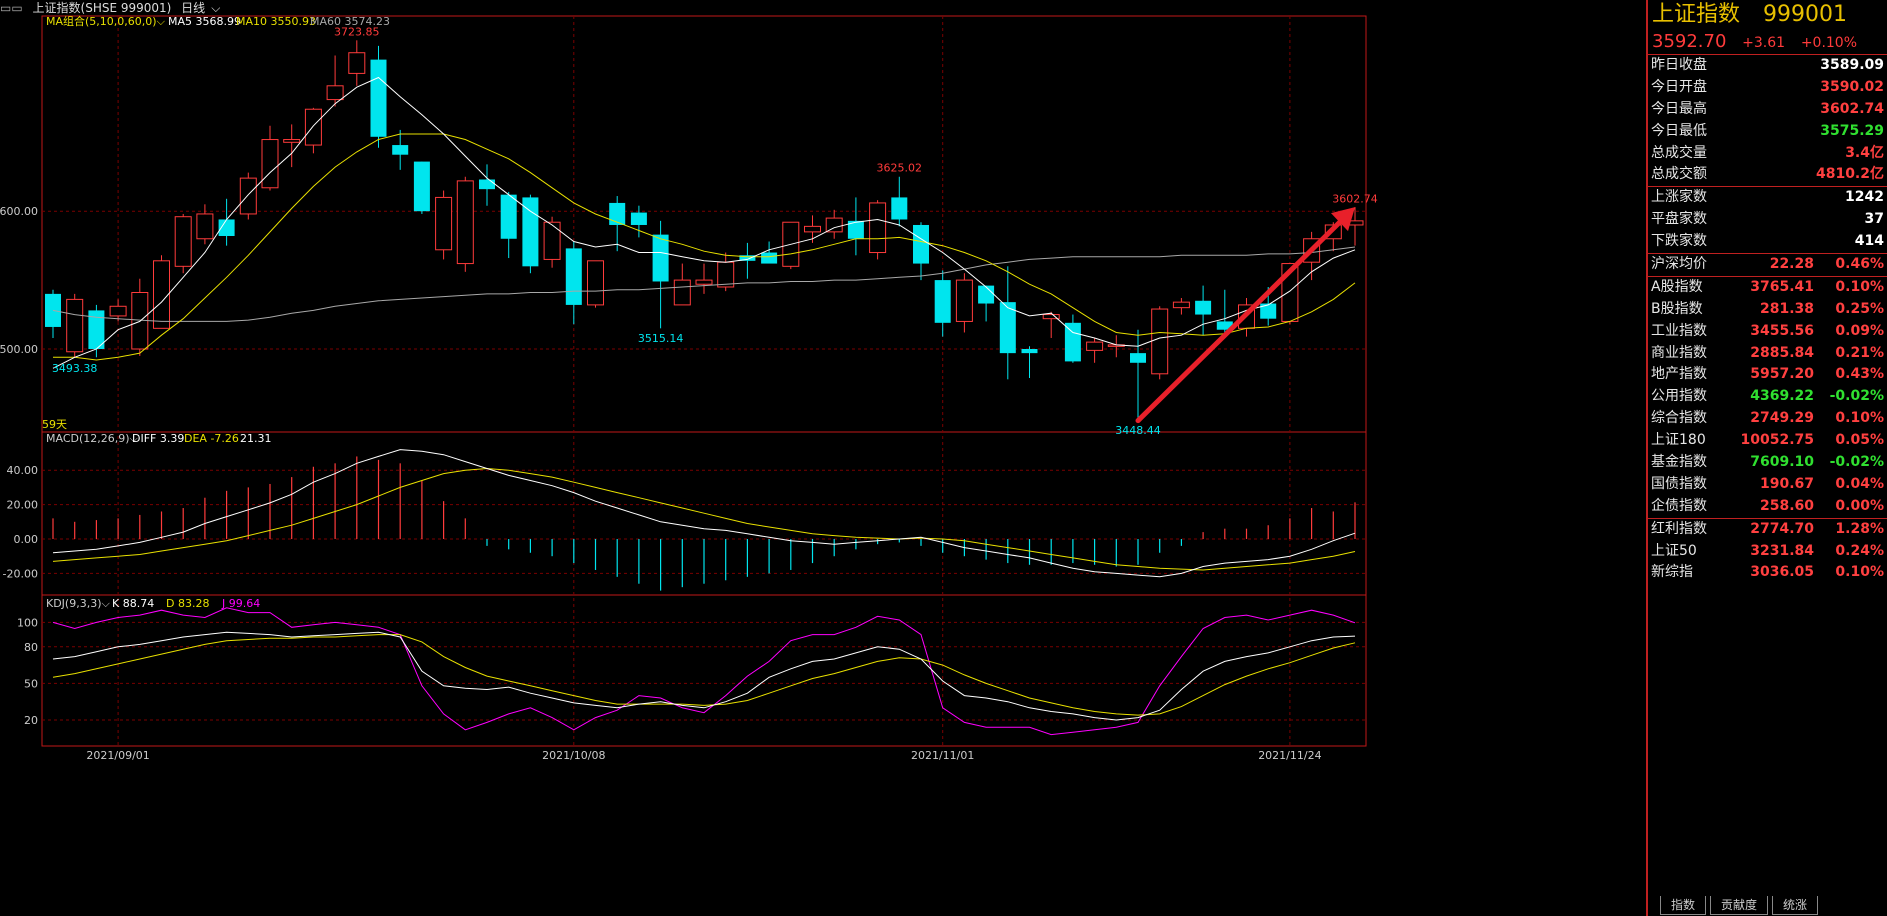 This screenshot has width=1887, height=916. I want to click on breadth-row: 平盘家数 37, so click(1767, 220).